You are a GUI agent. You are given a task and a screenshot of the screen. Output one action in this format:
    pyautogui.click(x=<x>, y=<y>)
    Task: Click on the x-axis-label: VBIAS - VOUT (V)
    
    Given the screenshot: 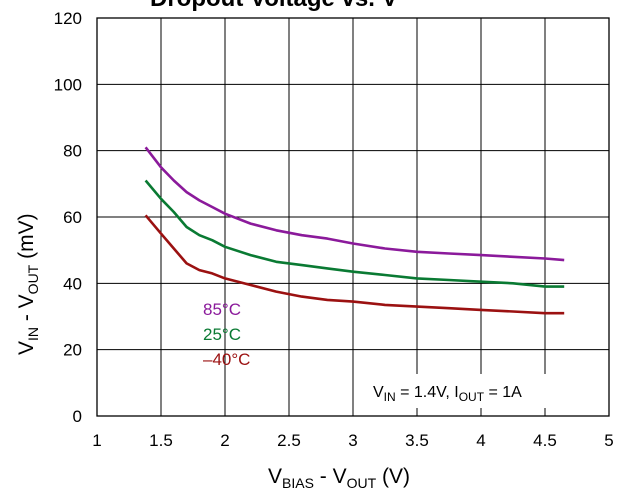 What is the action you would take?
    pyautogui.click(x=339, y=478)
    